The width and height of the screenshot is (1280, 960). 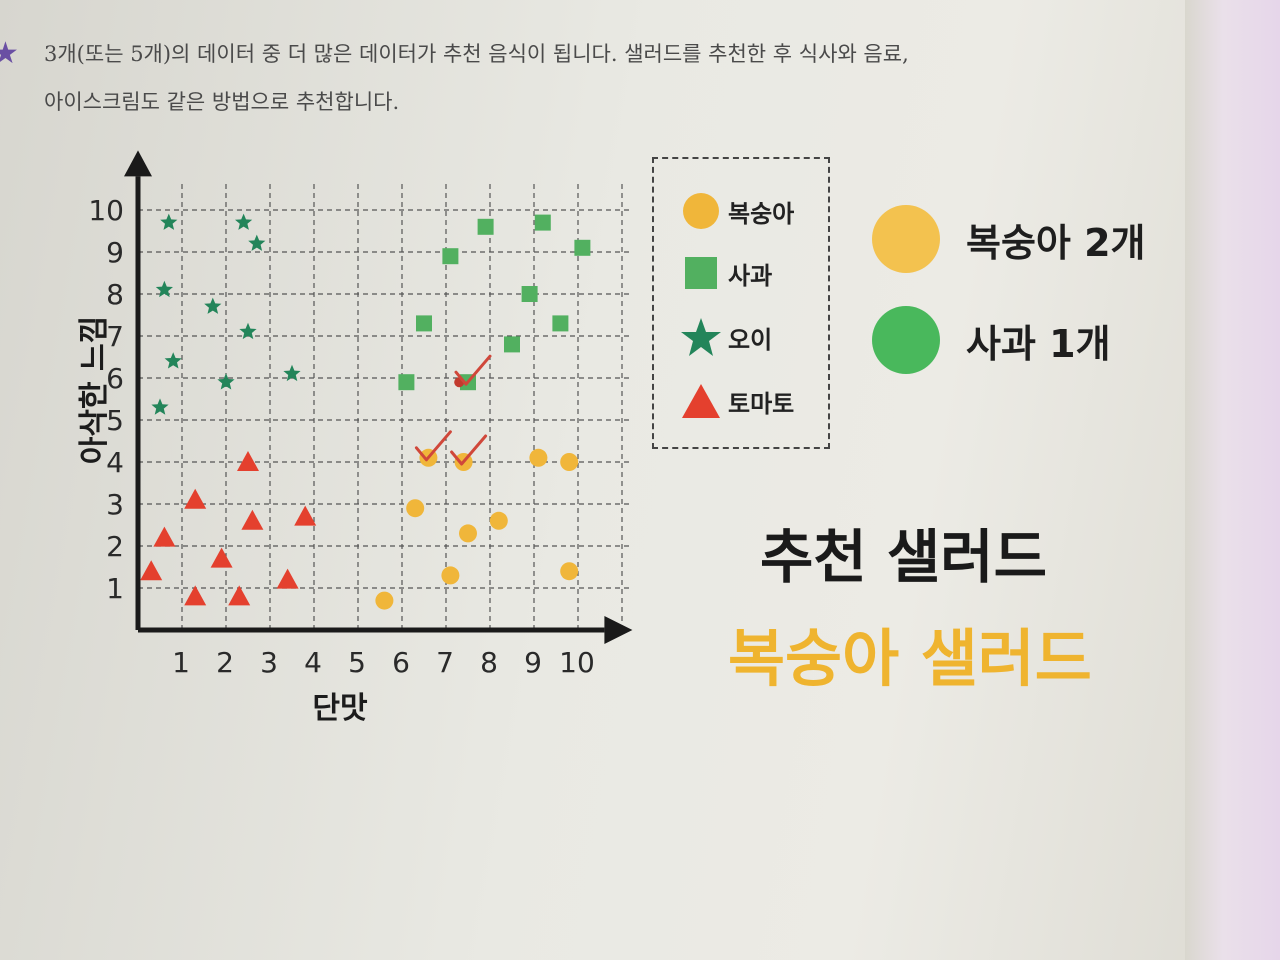 What do you see at coordinates (618, 630) in the screenshot?
I see `x-axis-arrow` at bounding box center [618, 630].